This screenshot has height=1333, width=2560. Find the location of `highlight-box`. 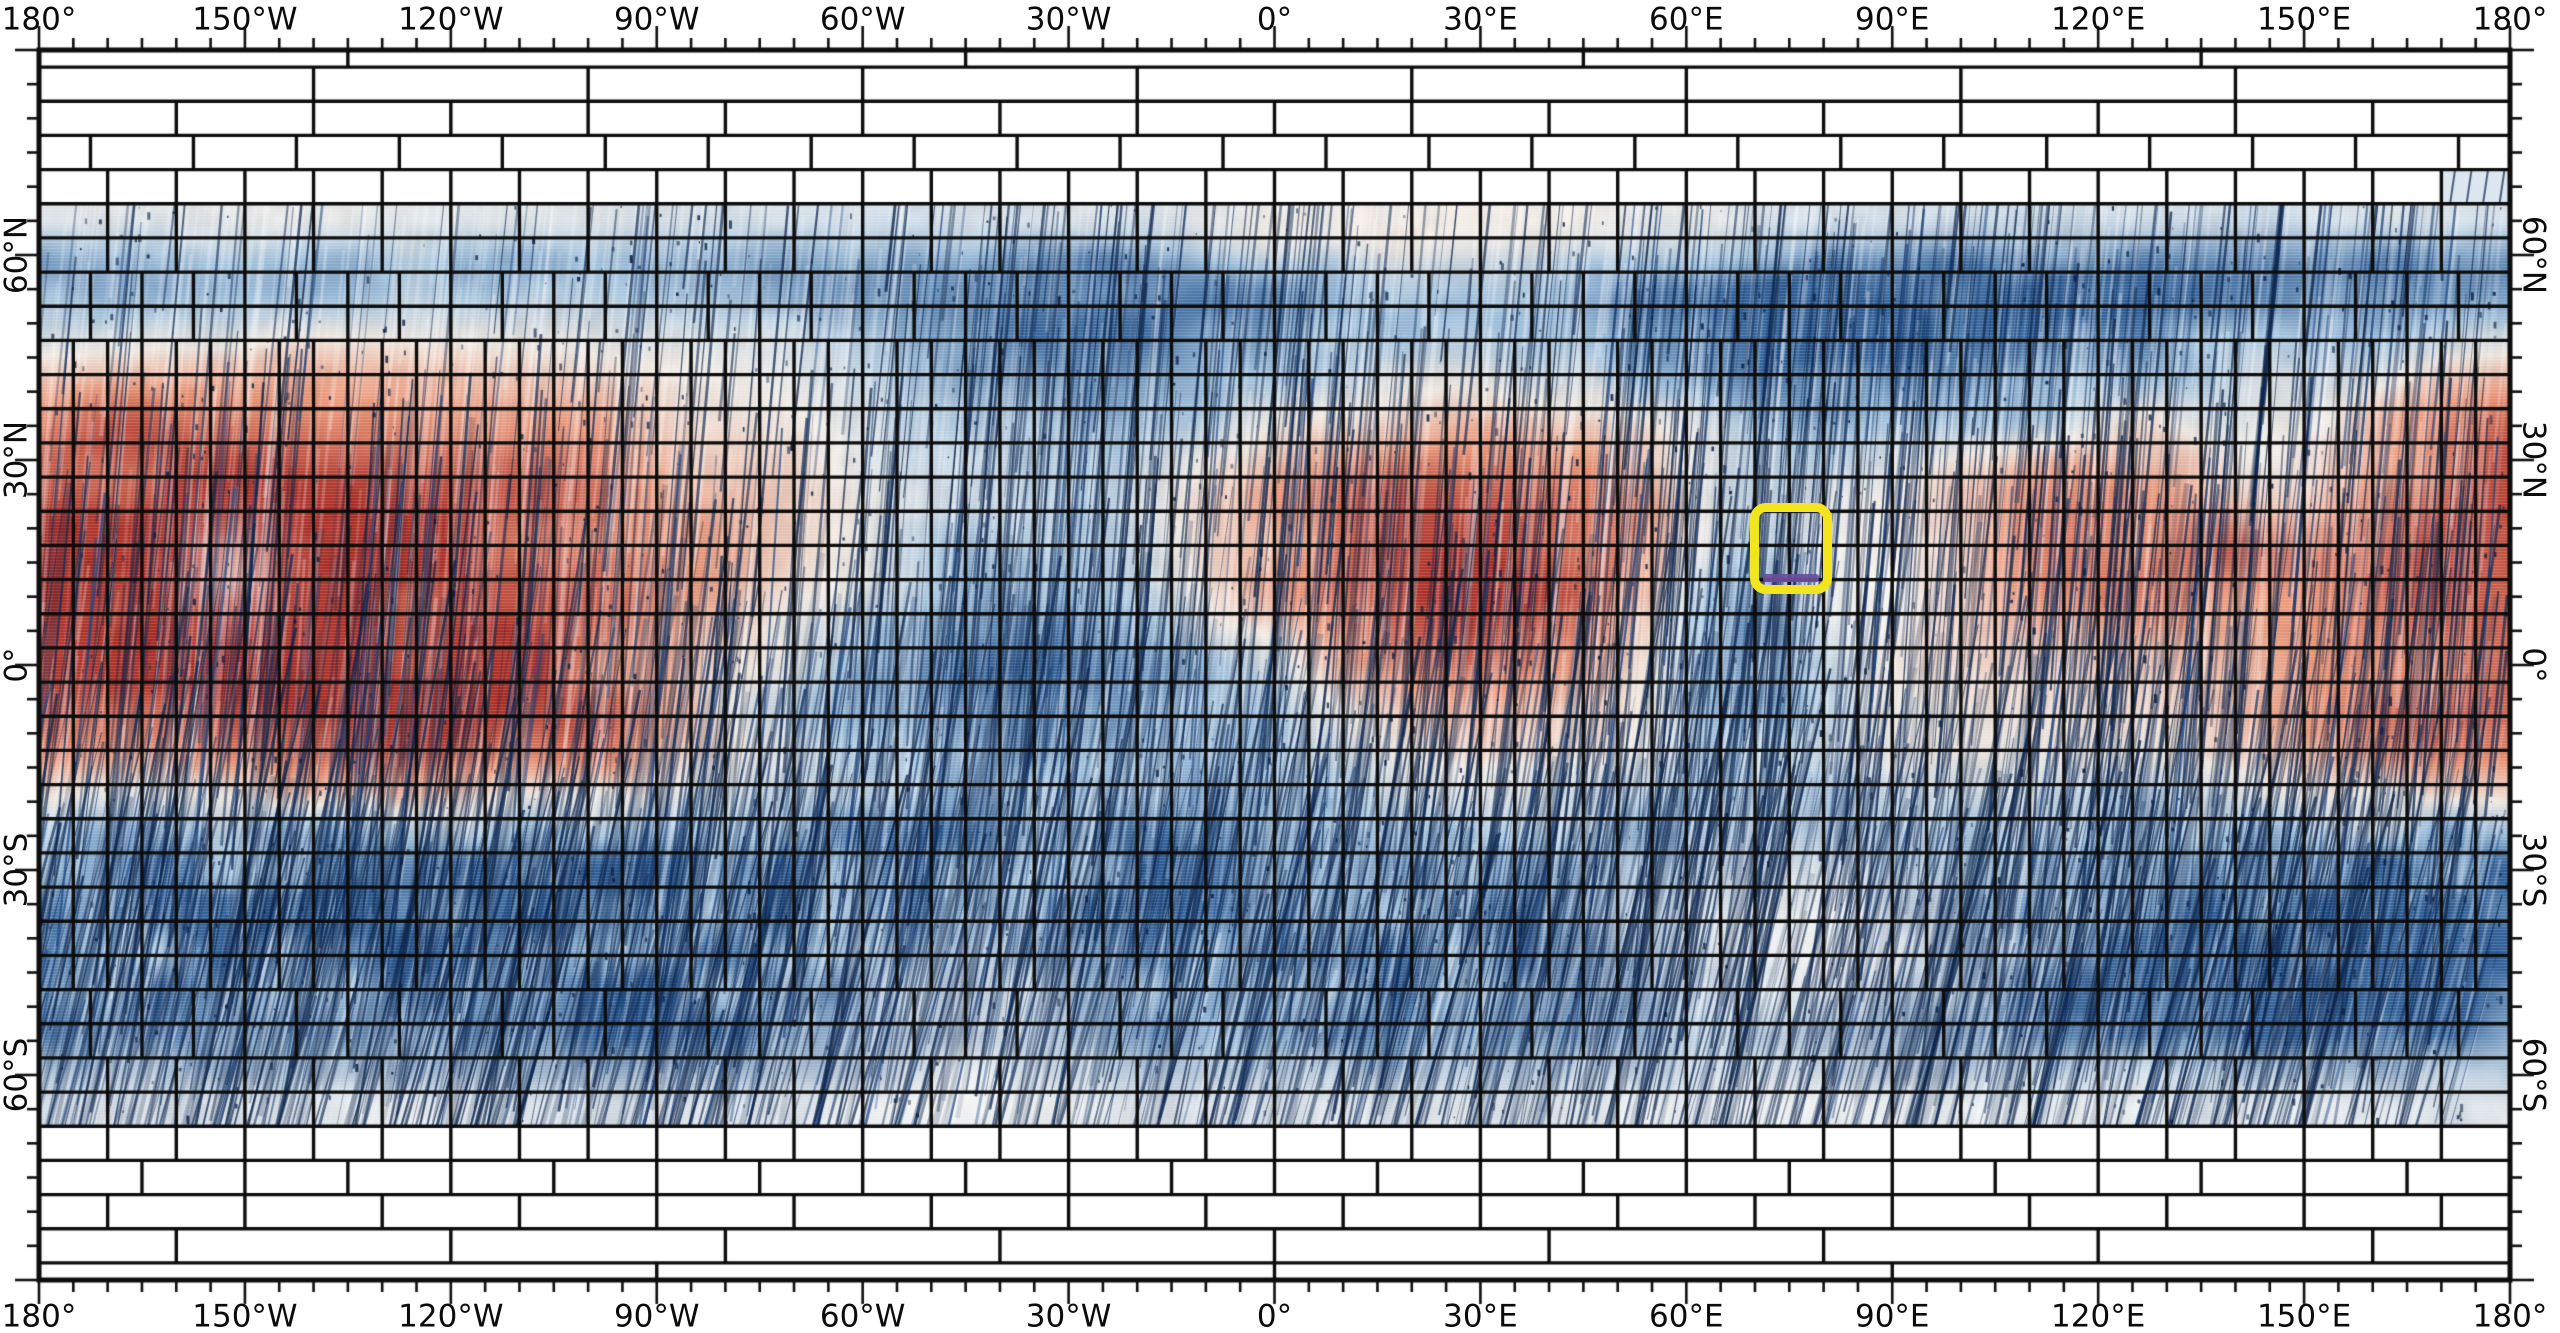

highlight-box is located at coordinates (1791, 548).